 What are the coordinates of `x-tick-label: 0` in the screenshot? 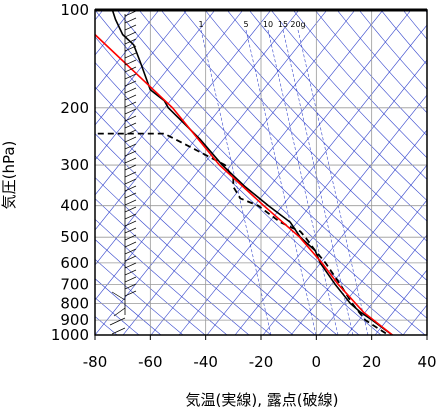 It's located at (317, 362).